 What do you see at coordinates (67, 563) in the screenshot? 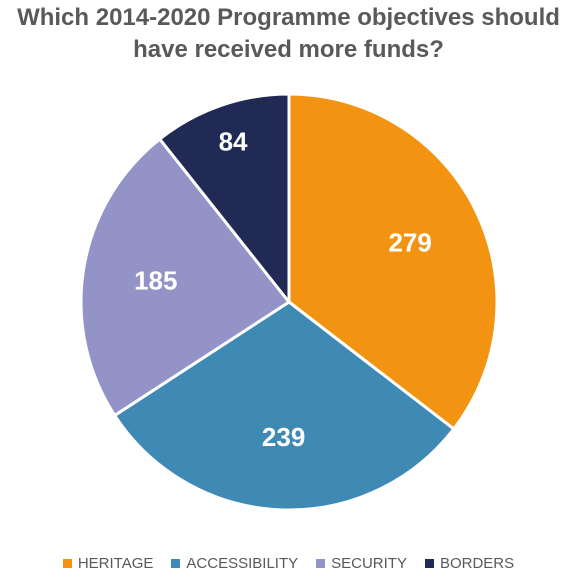
I see `legend-swatch-heritage` at bounding box center [67, 563].